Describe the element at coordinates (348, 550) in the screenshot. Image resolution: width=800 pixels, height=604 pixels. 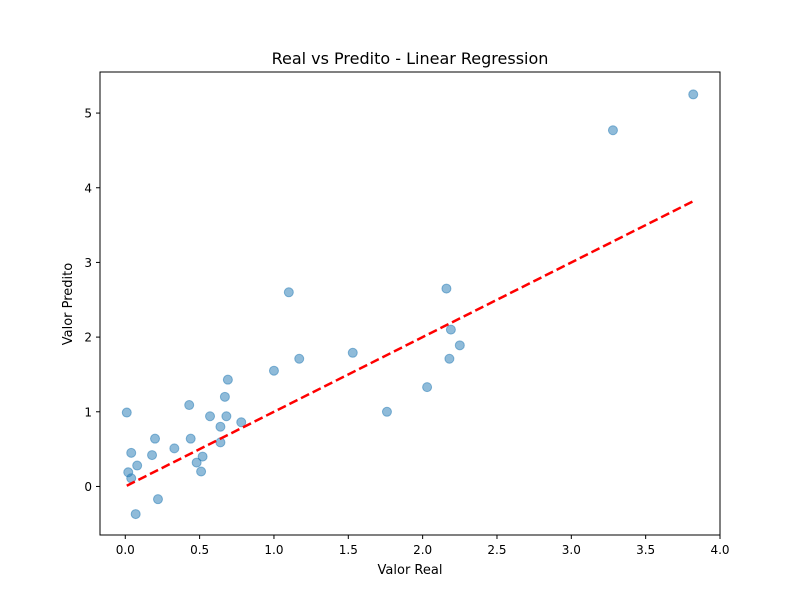
I see `x-tick-label: 1.5` at that location.